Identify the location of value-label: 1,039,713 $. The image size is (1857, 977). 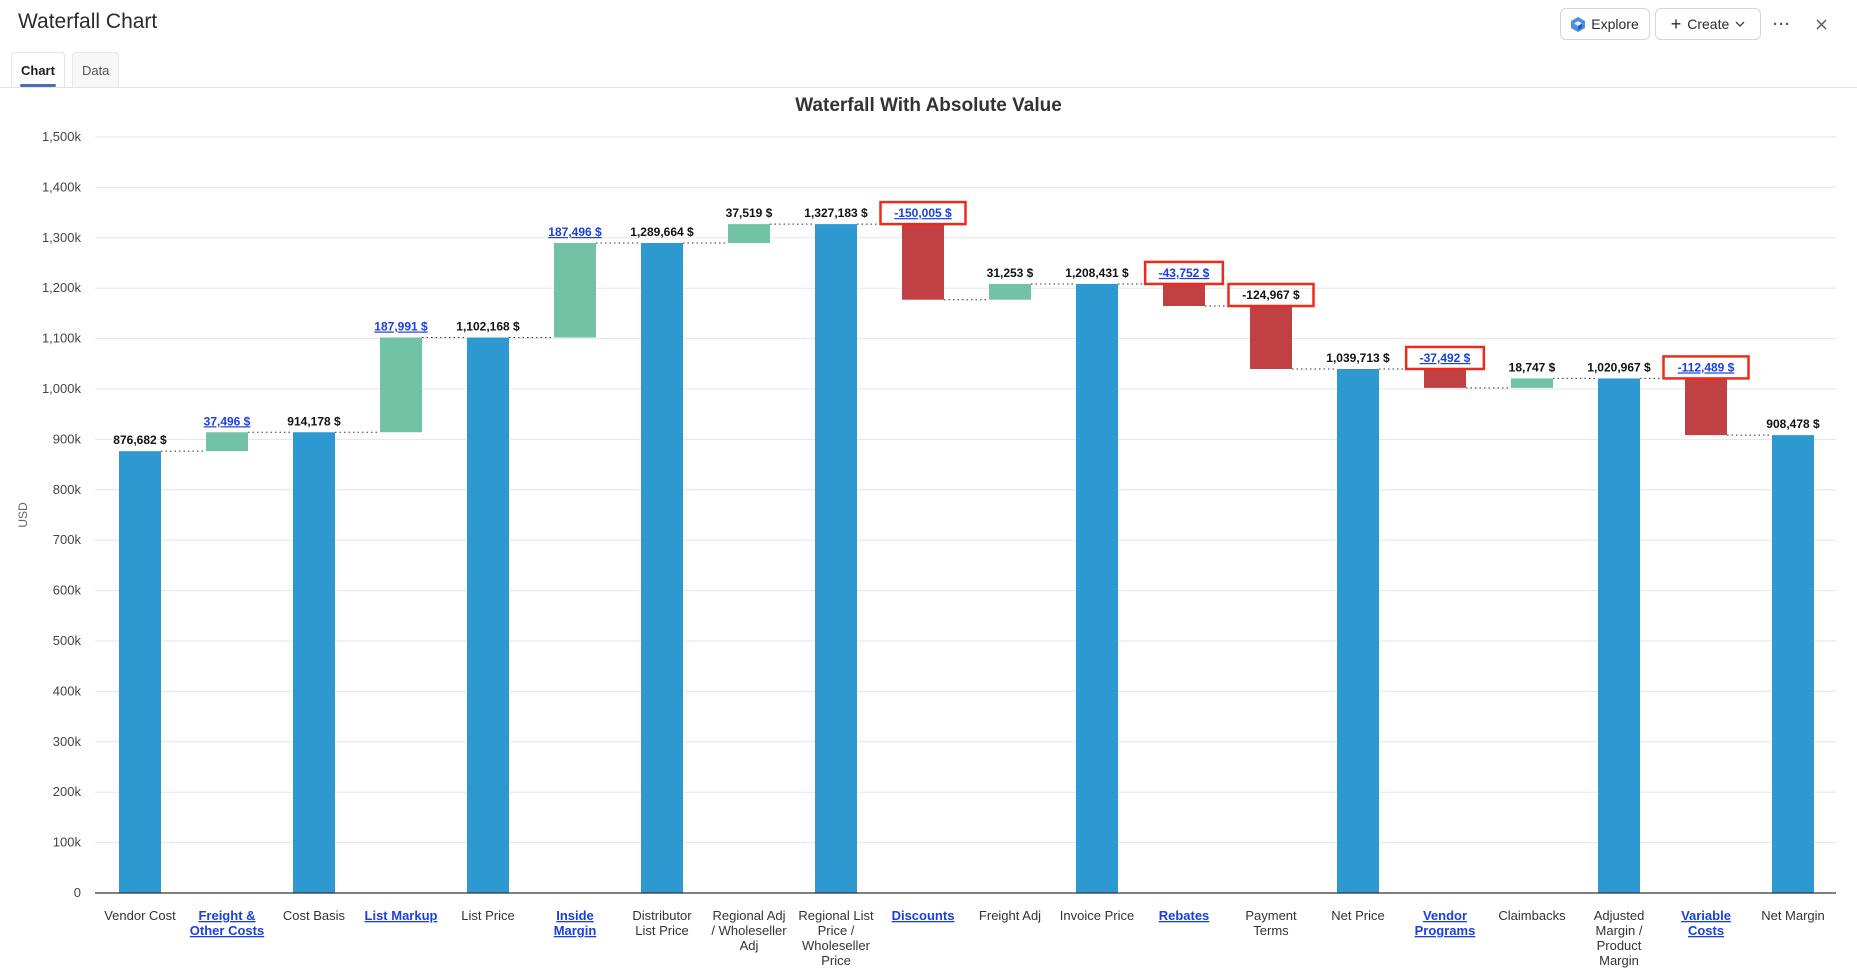
(1358, 358).